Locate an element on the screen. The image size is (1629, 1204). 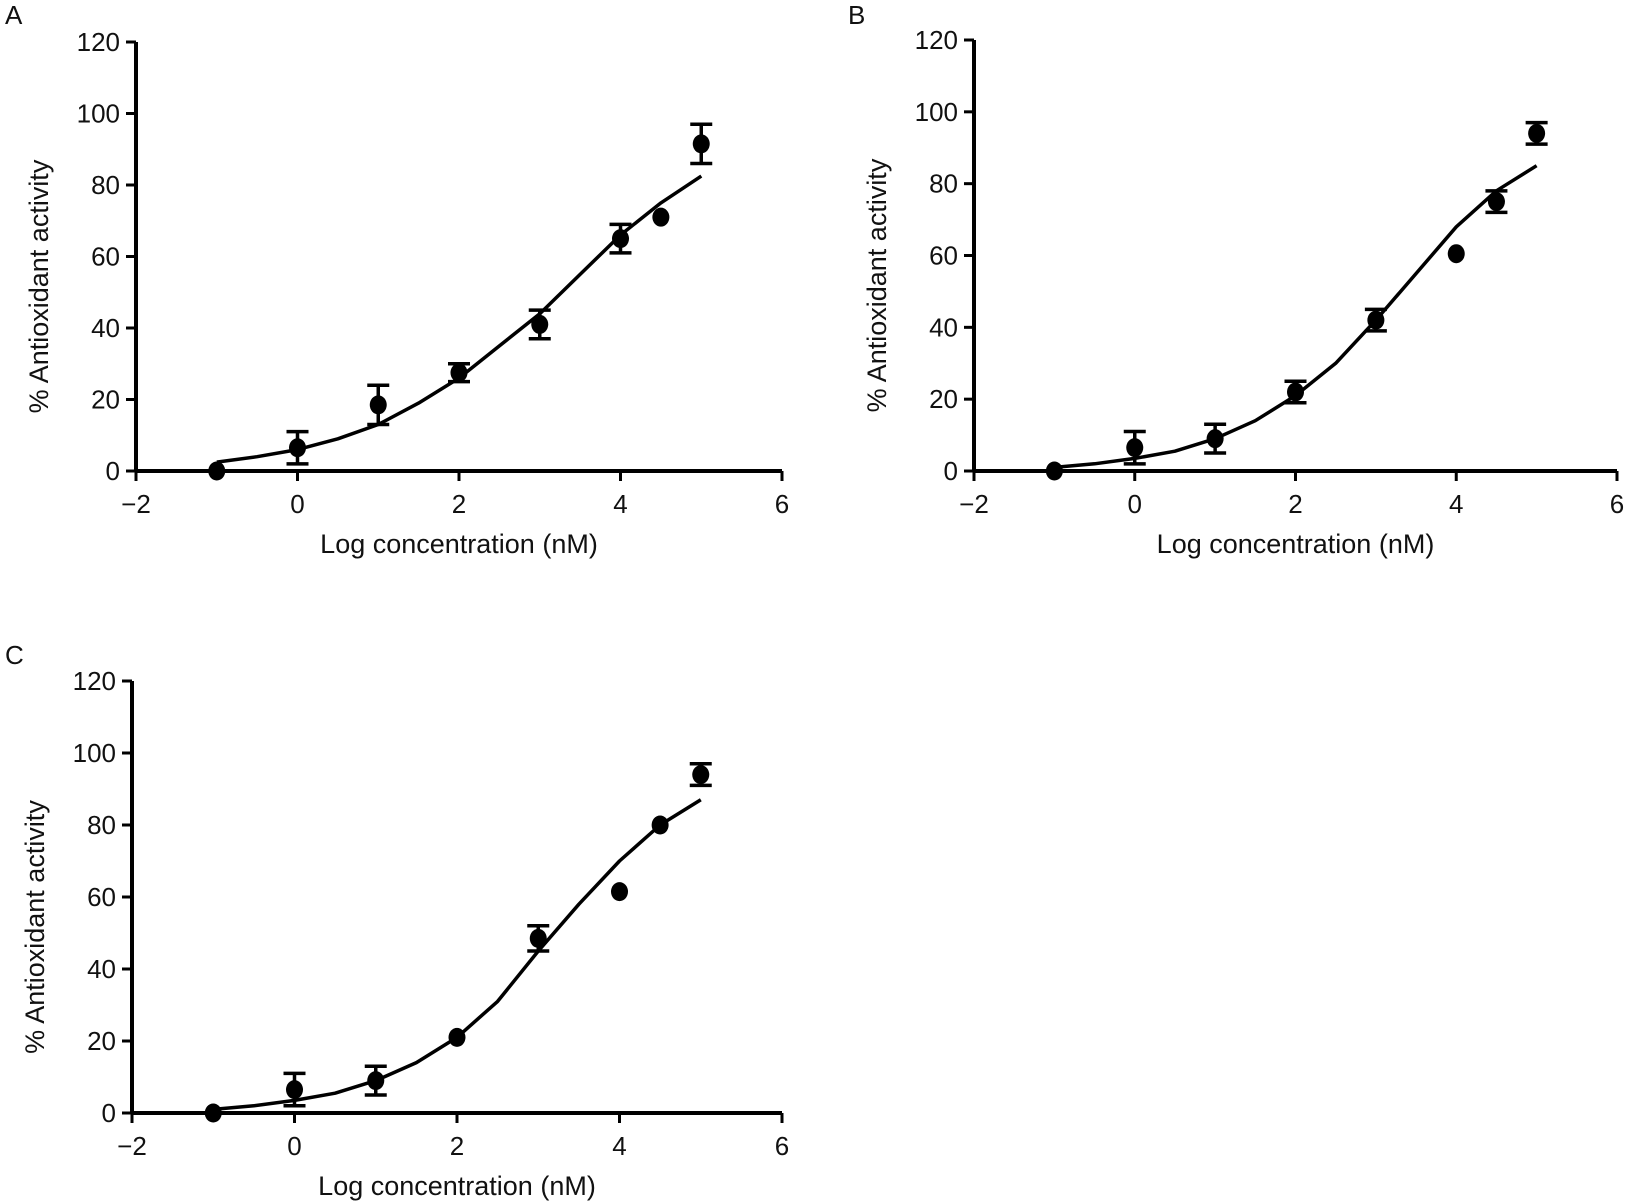
panel-label: A is located at coordinates (14, 15).